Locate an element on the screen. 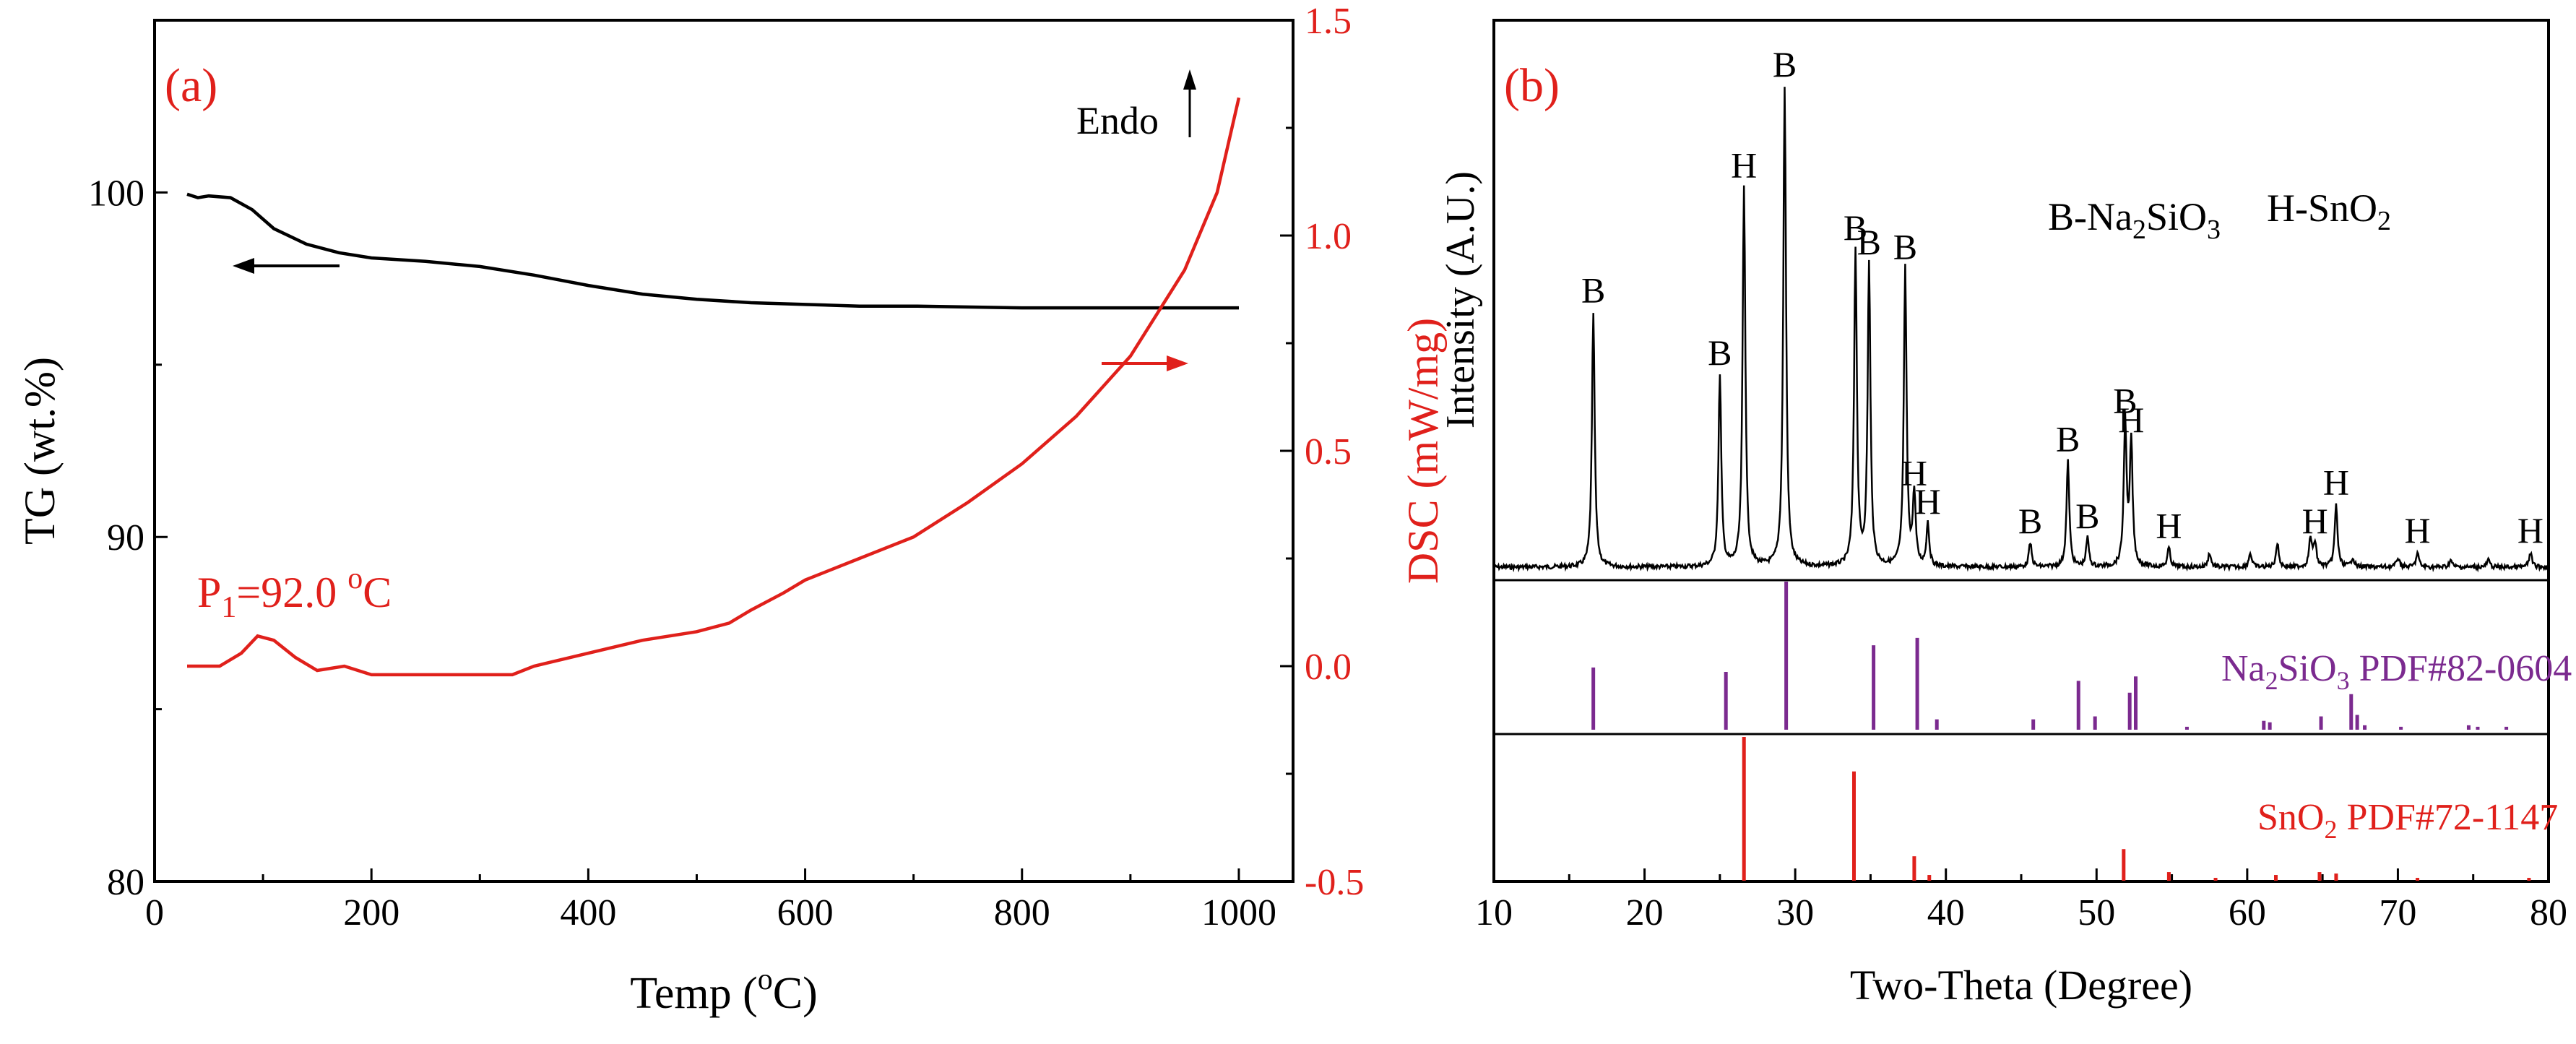 The image size is (2576, 1044). panel-a-left-axis: 80 90 100 is located at coordinates (128, 538).